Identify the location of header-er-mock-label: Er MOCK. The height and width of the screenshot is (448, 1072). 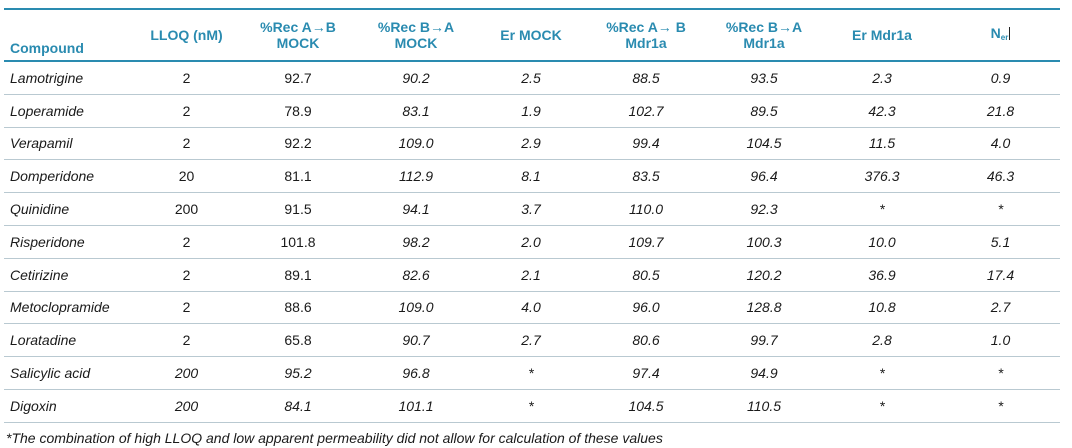
(531, 35).